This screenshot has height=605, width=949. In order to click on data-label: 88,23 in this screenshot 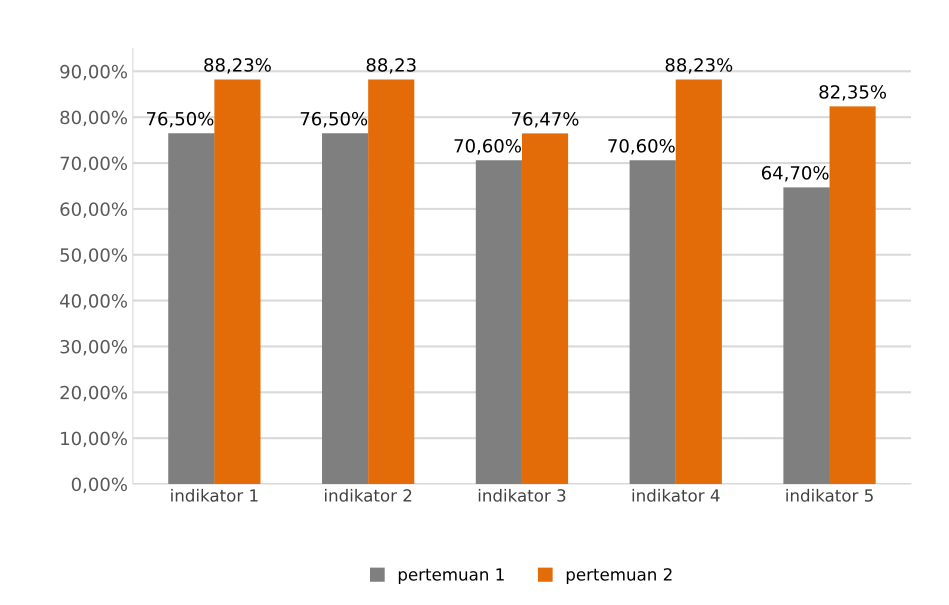, I will do `click(391, 66)`.